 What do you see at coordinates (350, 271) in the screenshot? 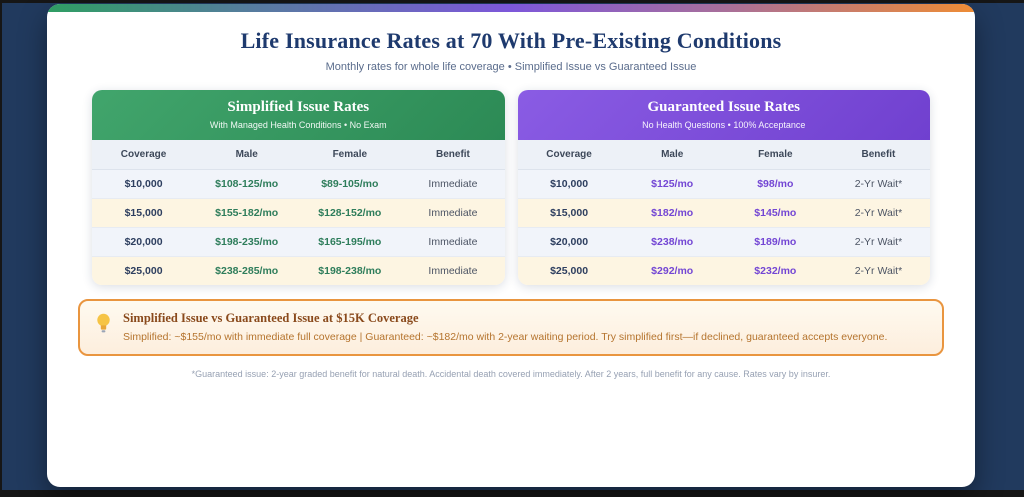
I see `female-rate-cell: $198-238/mo` at bounding box center [350, 271].